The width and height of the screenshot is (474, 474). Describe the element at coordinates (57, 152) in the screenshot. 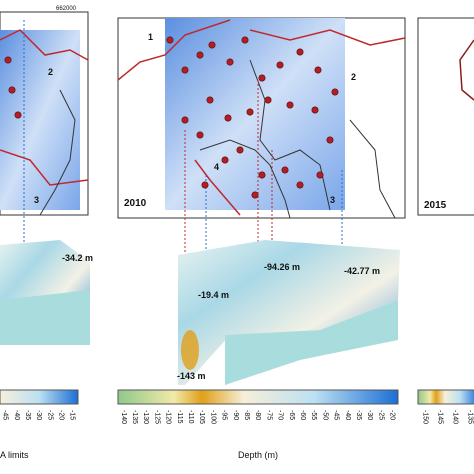

I see `border` at that location.